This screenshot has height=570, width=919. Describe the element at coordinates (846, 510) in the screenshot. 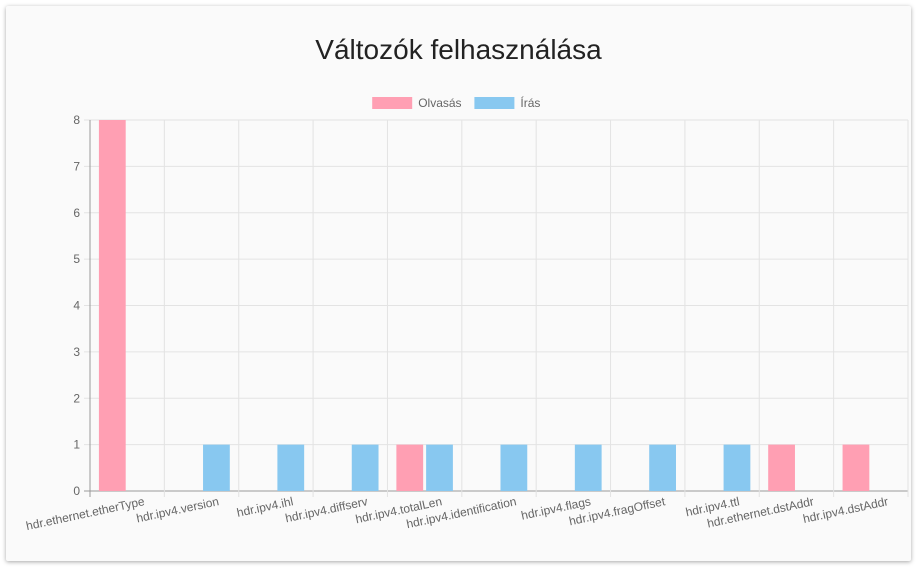

I see `x-tick-label: hdr.ipv4.dstAddr` at that location.